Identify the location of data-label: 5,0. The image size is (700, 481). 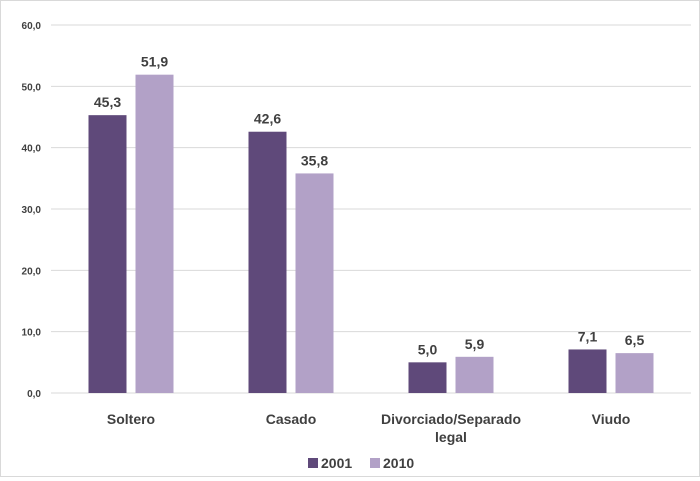
(428, 349).